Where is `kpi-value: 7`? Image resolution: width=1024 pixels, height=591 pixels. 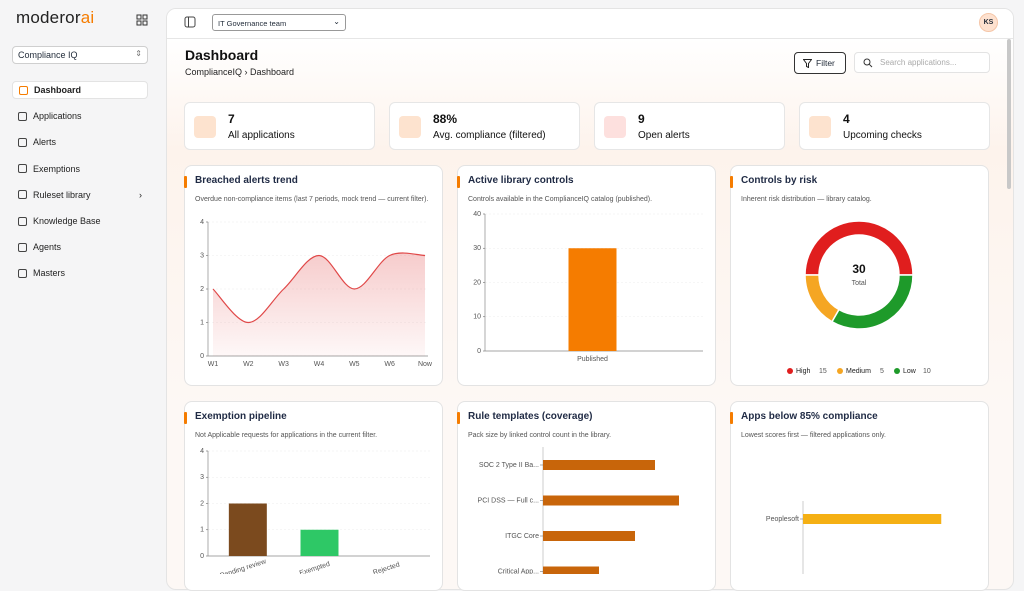
kpi-value: 7 is located at coordinates (231, 119).